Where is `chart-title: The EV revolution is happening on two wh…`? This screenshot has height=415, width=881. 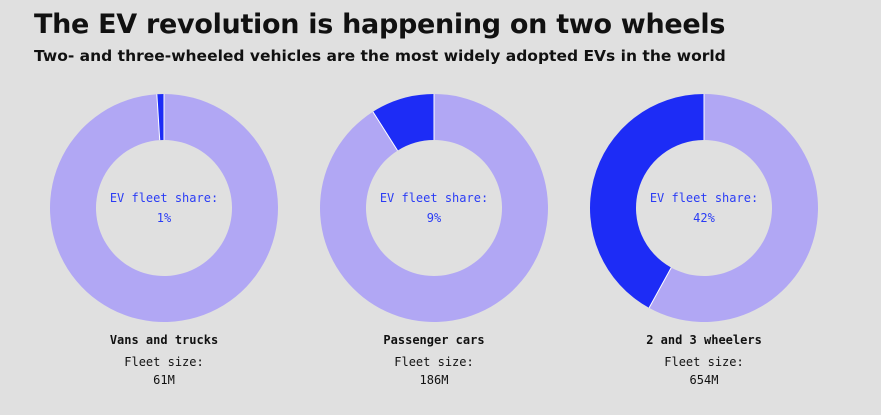
chart-title: The EV revolution is happening on two wh… is located at coordinates (380, 24).